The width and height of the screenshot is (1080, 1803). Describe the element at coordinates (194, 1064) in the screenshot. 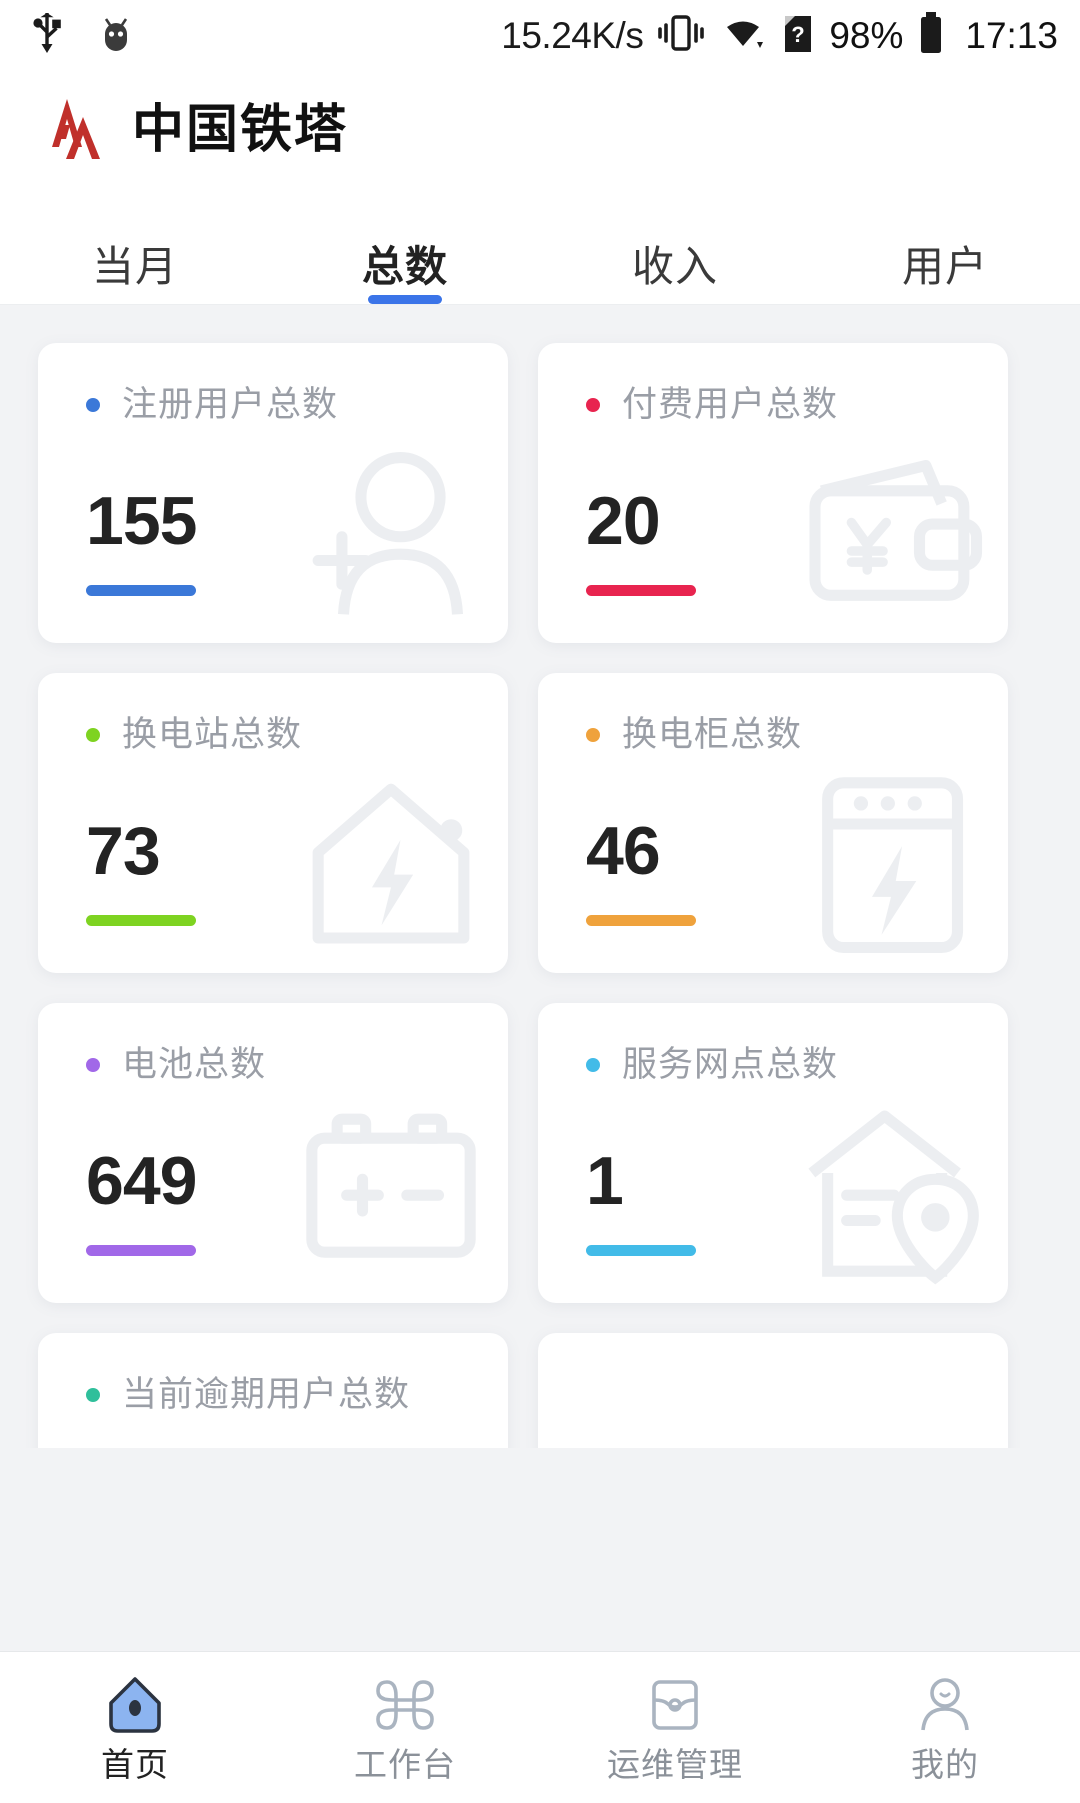

I see `card-title: 电池总数` at that location.